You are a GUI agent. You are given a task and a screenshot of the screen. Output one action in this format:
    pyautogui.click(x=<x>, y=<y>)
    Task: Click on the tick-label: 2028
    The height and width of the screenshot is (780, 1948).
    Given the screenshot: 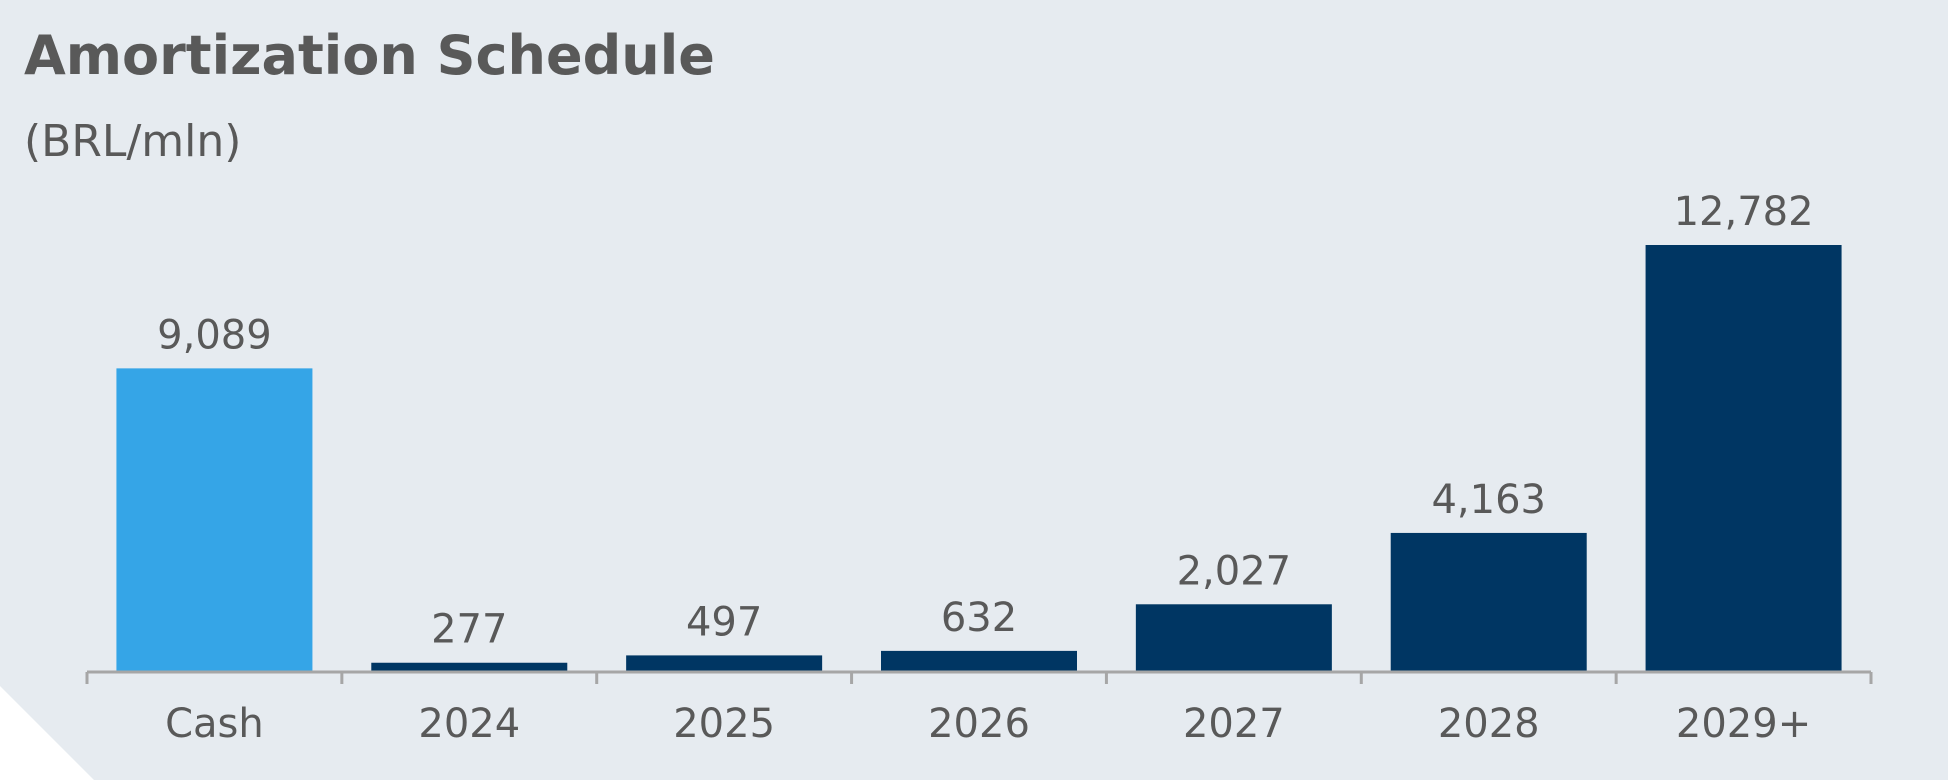 What is the action you would take?
    pyautogui.click(x=1489, y=724)
    